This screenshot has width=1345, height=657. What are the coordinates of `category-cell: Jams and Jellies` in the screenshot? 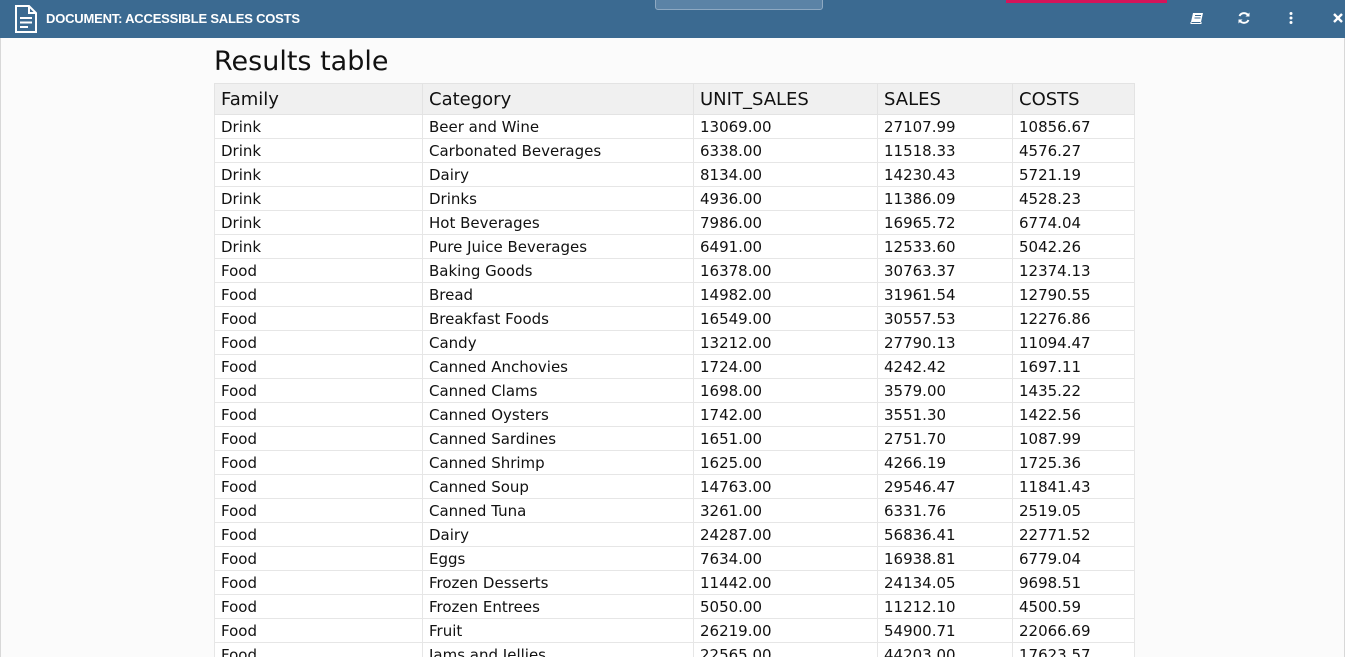 It's located at (558, 649).